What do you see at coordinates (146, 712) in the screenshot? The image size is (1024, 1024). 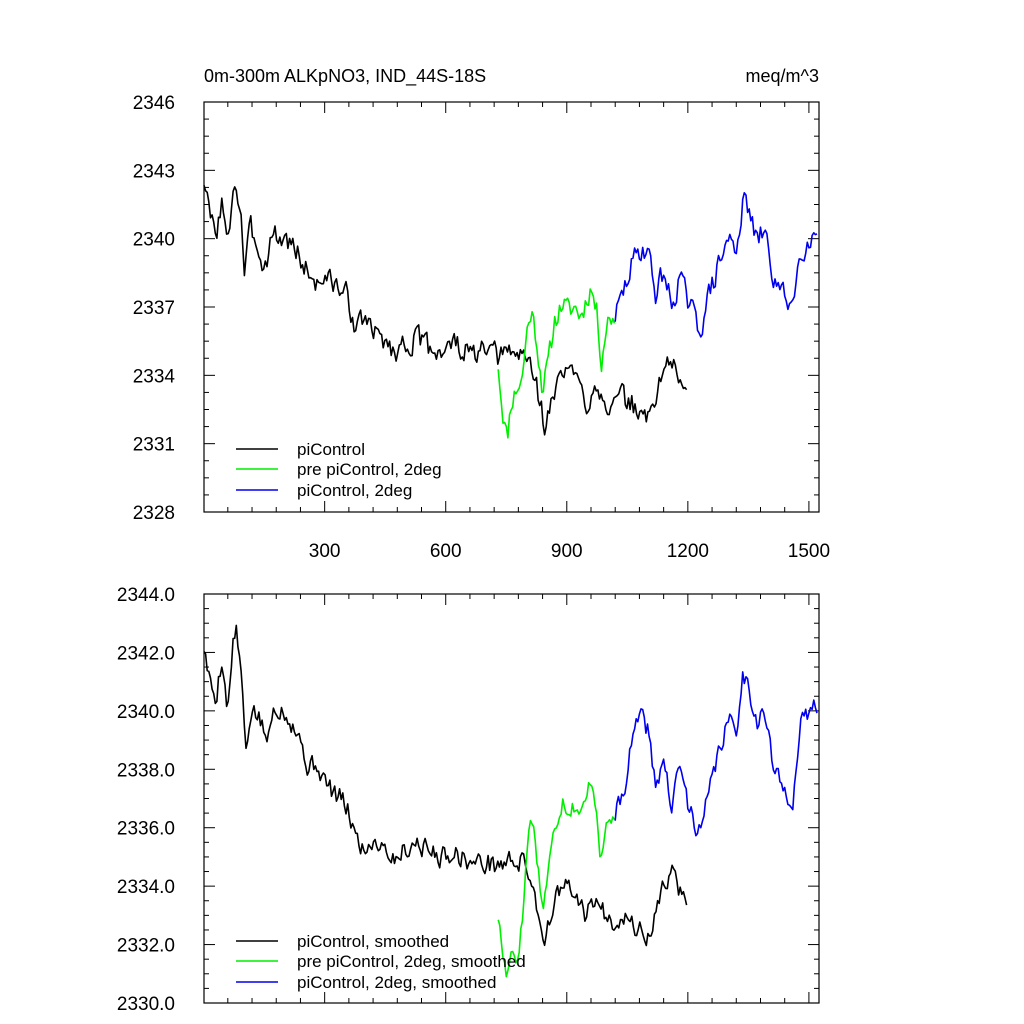 I see `y-tick-label: 2340.0` at bounding box center [146, 712].